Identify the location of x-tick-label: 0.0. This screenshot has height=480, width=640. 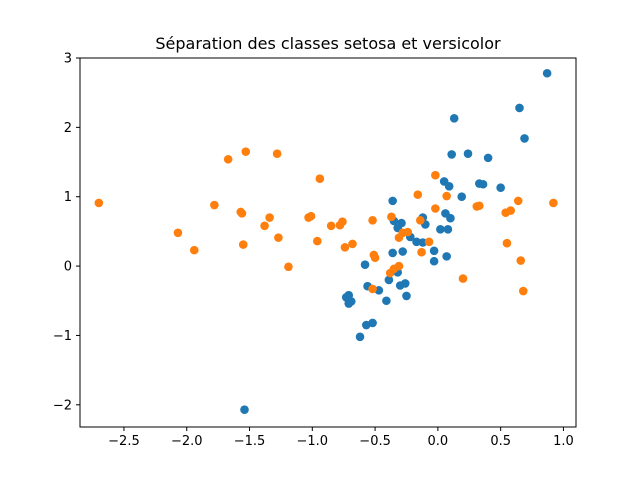
(438, 441).